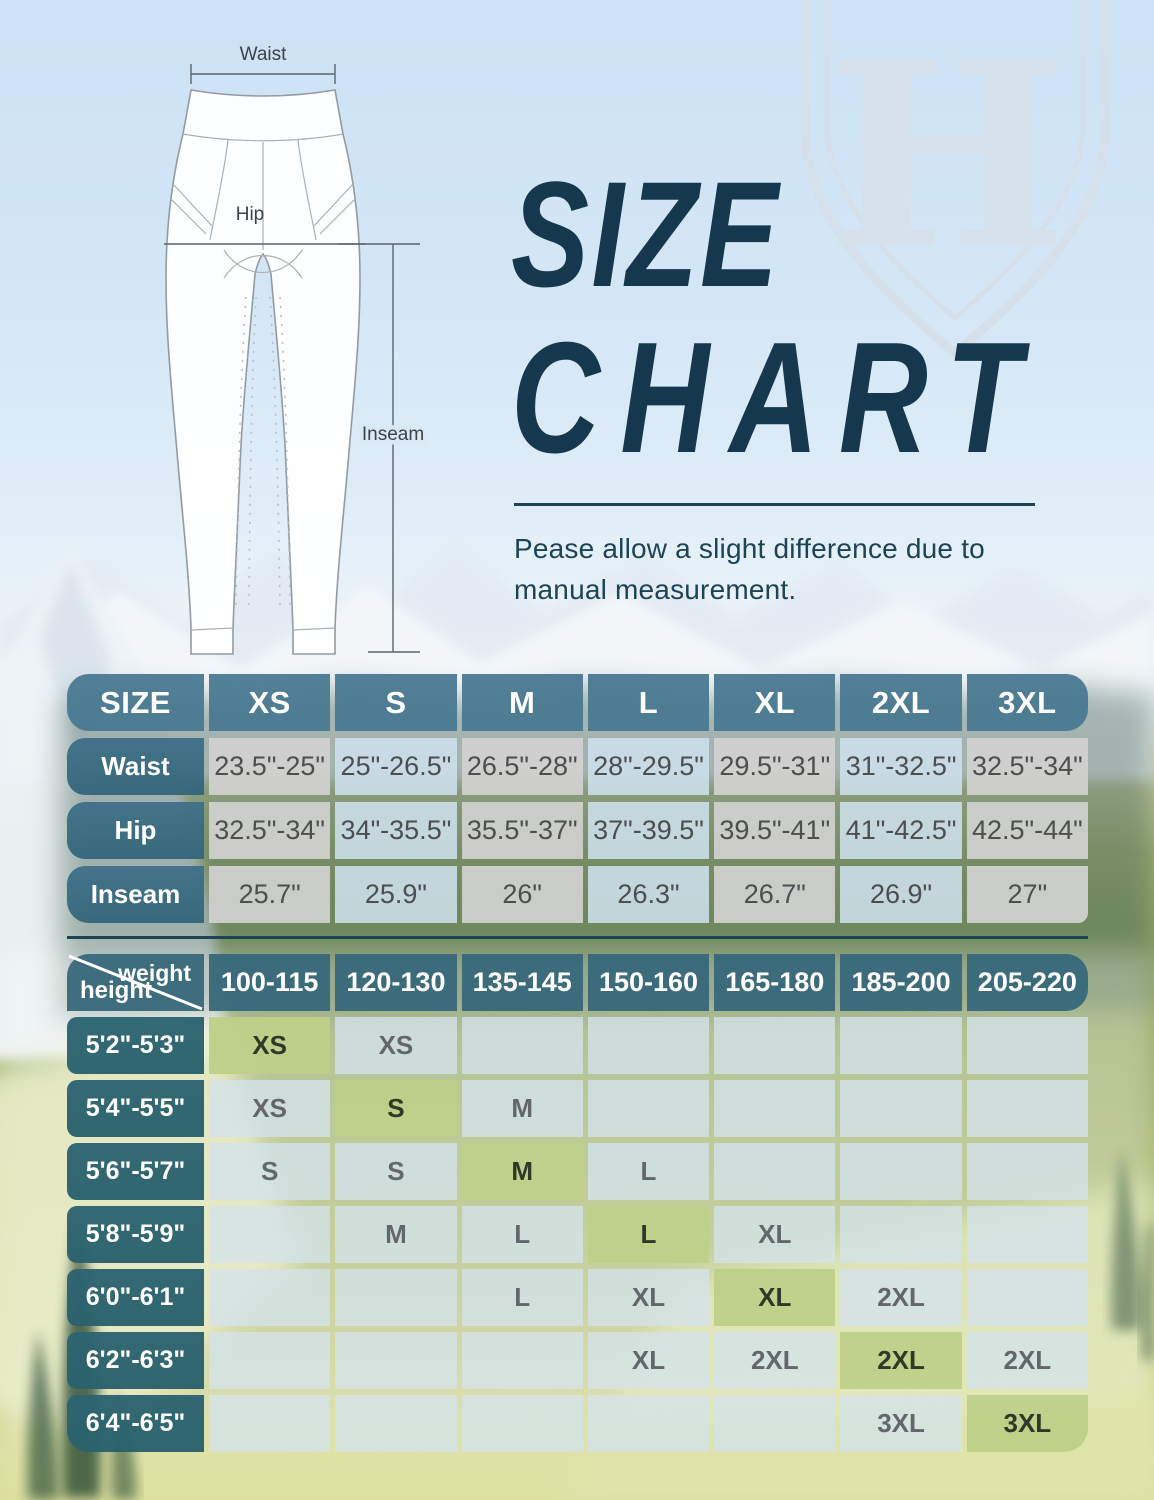  I want to click on size-table-corner-header: SIZE, so click(135, 702).